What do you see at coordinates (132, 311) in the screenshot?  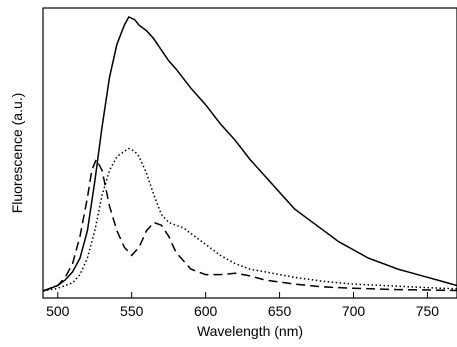 I see `x-tick-label-550: 550` at bounding box center [132, 311].